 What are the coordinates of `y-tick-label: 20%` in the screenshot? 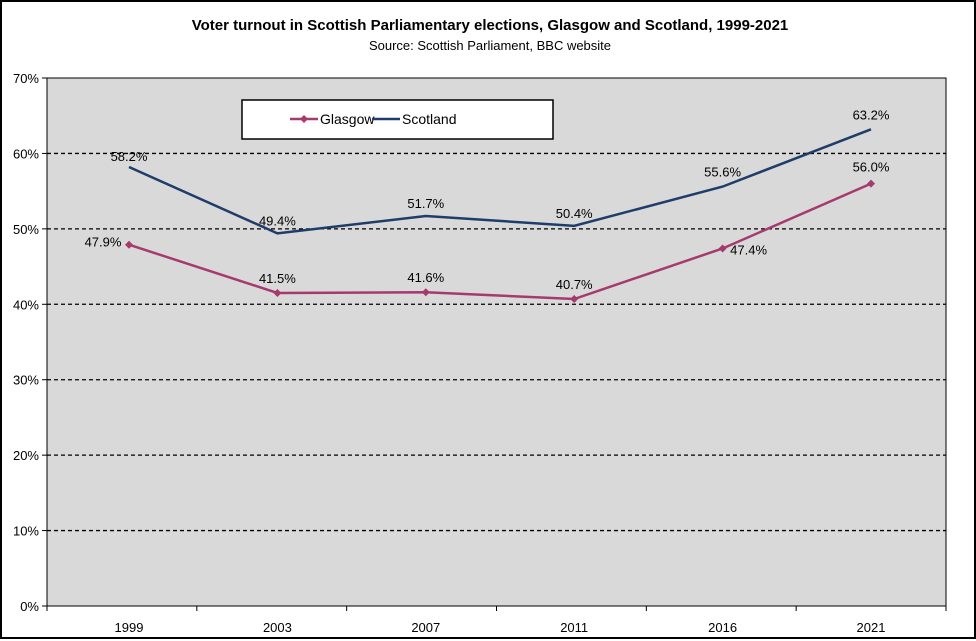 It's located at (26, 455).